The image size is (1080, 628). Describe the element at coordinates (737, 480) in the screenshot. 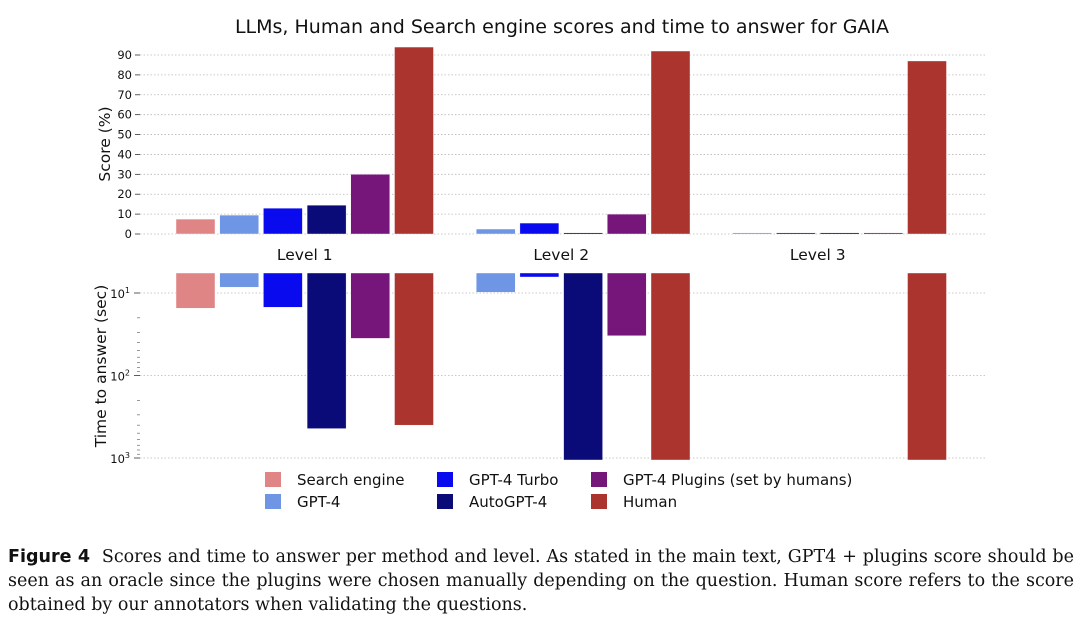

I see `legend-label: GPT-4 Plugins (set by humans)` at that location.